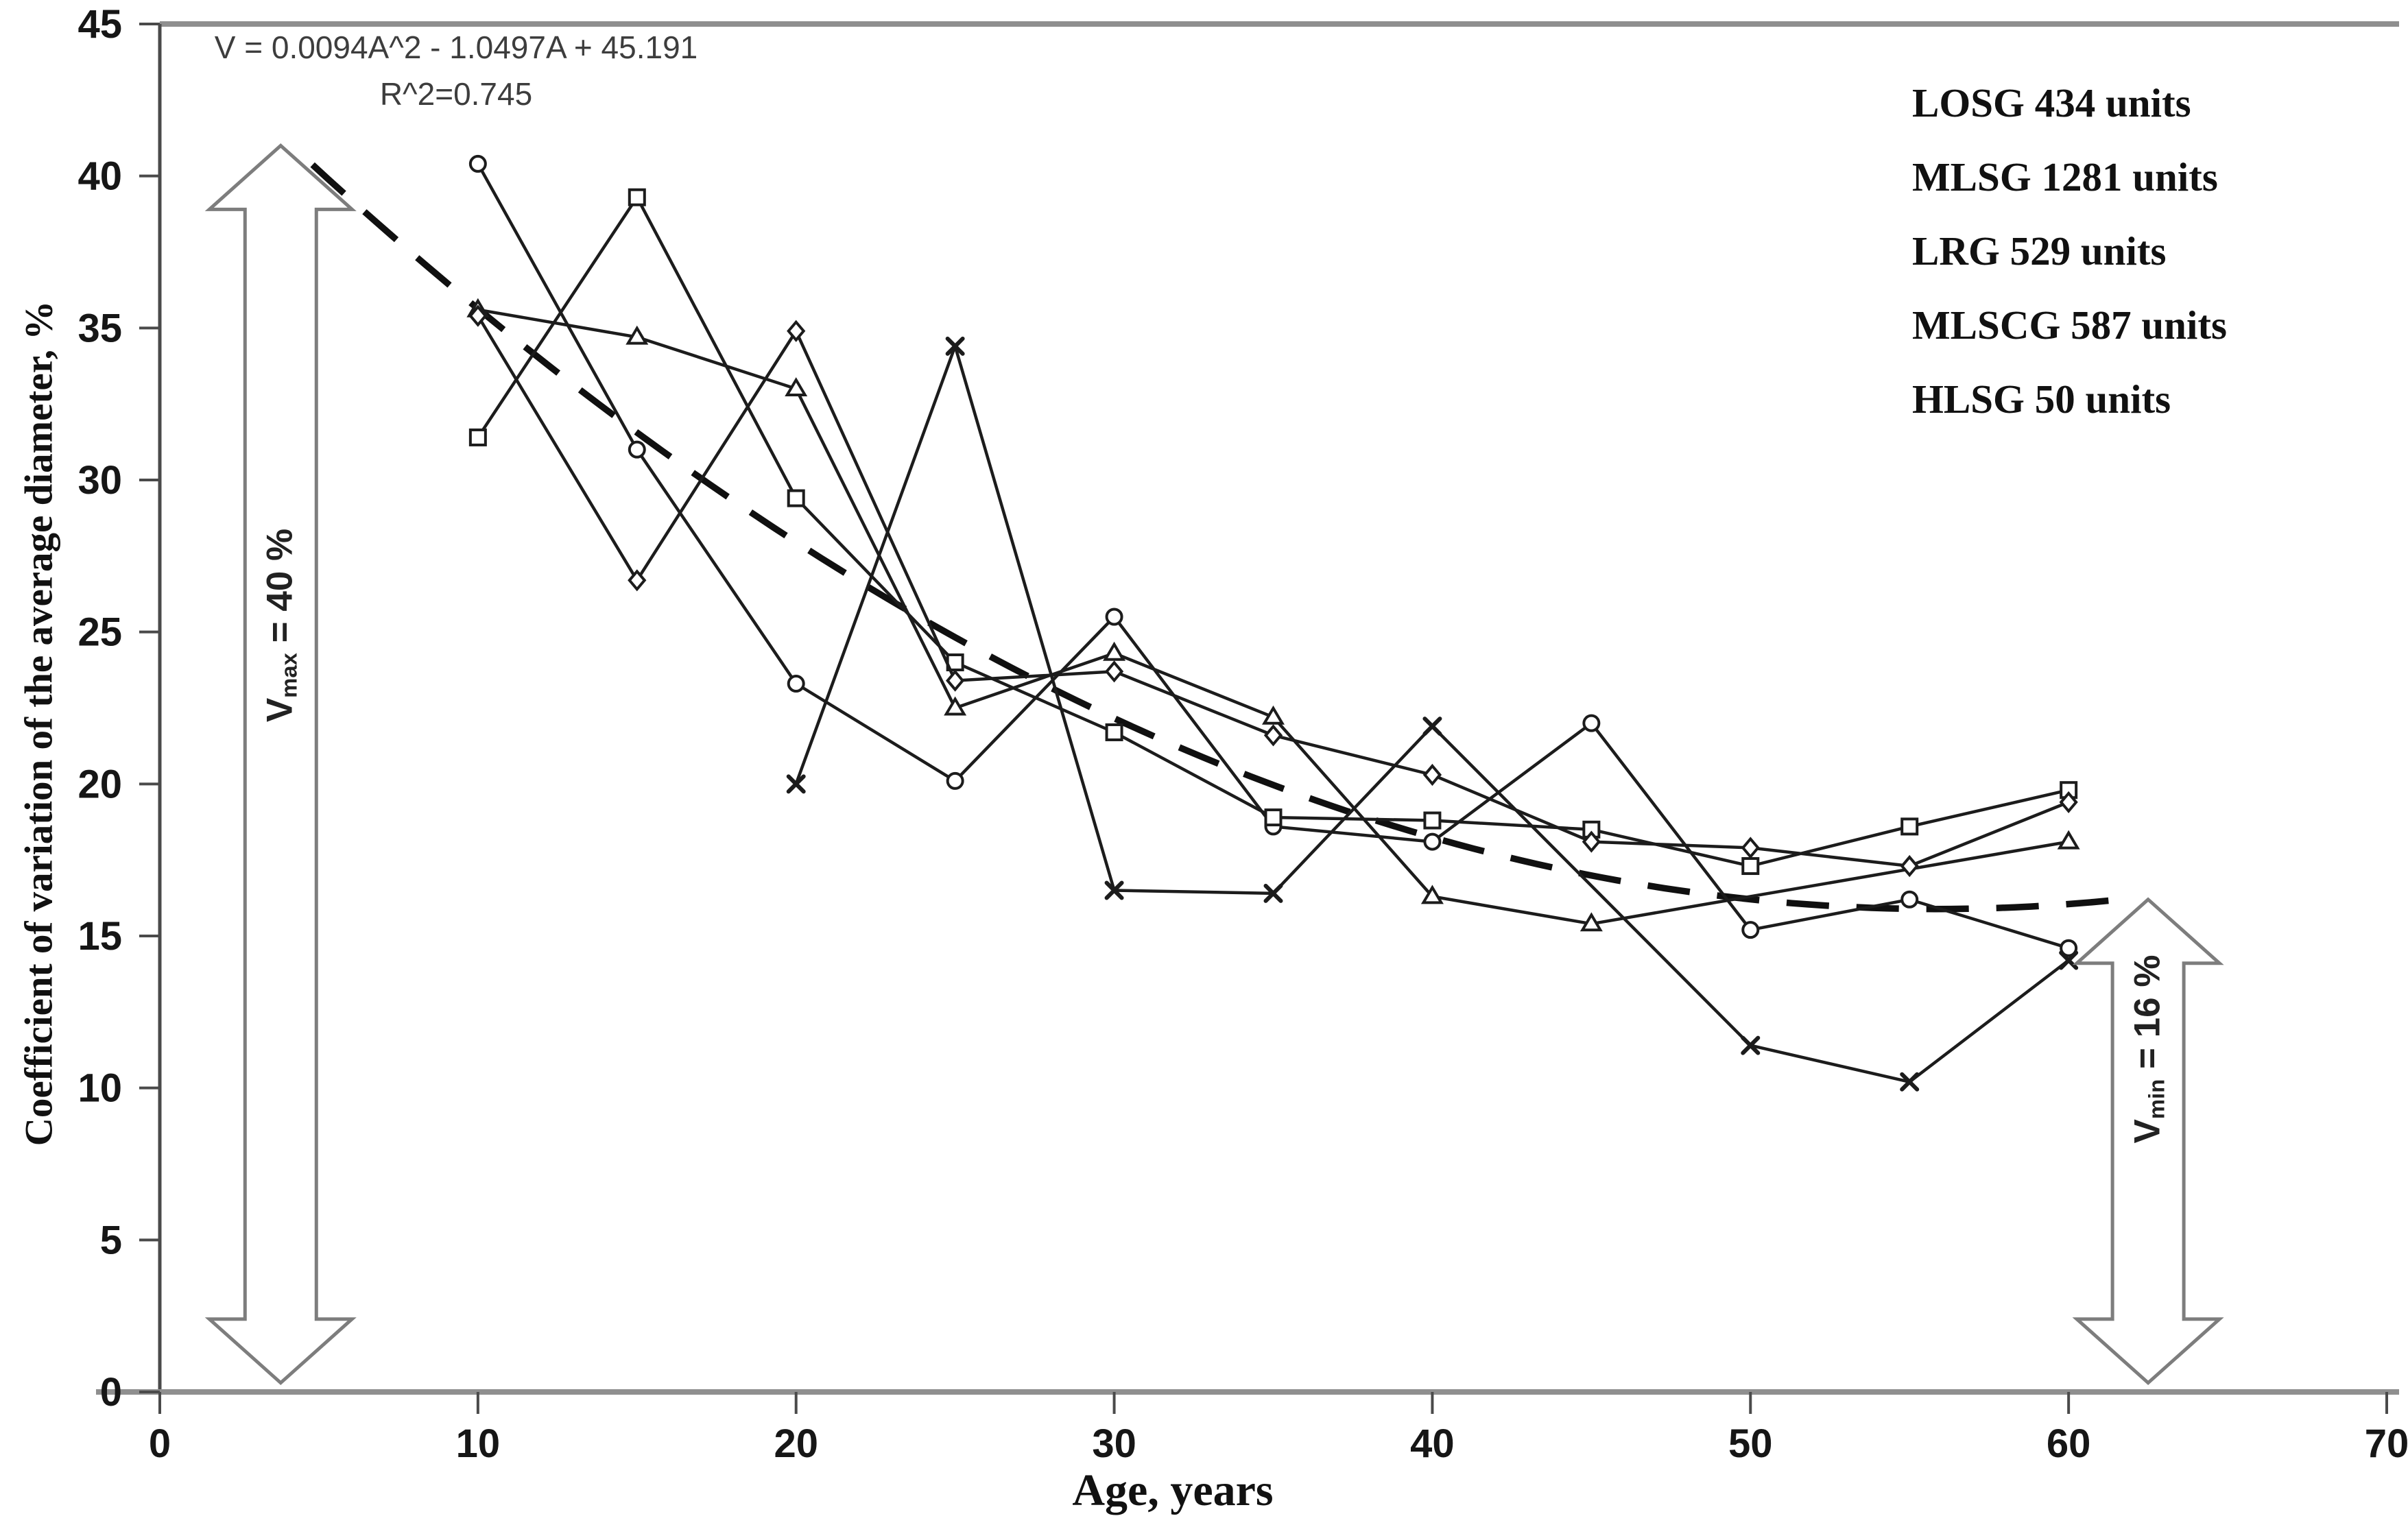 The width and height of the screenshot is (2408, 1538). Describe the element at coordinates (2041, 399) in the screenshot. I see `legend-item: HLSG 50 units` at that location.